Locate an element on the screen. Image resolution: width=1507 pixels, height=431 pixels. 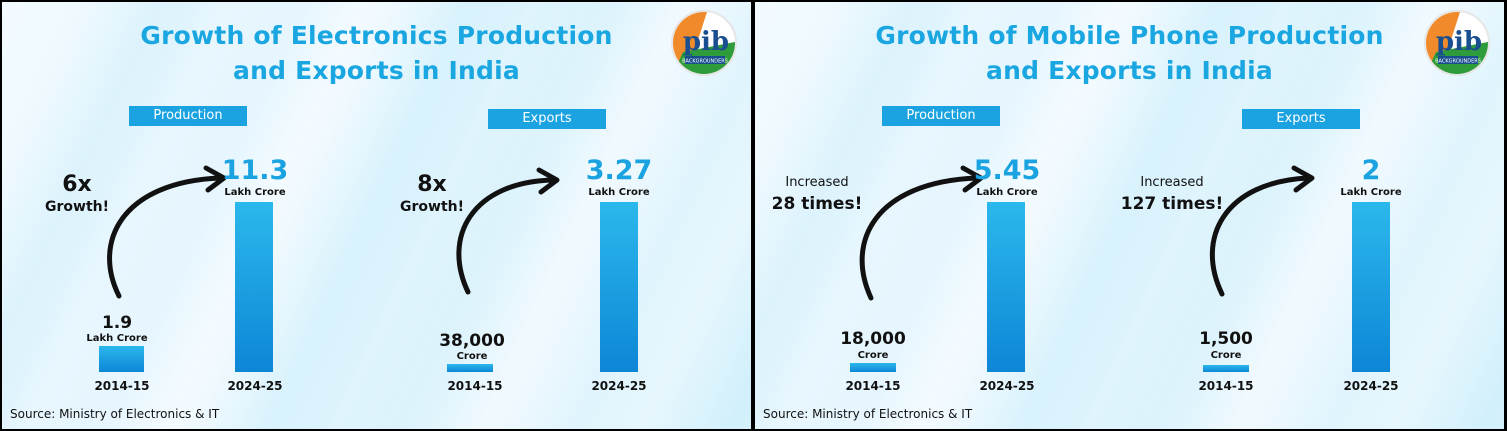
start-value: 18,000 is located at coordinates (873, 339).